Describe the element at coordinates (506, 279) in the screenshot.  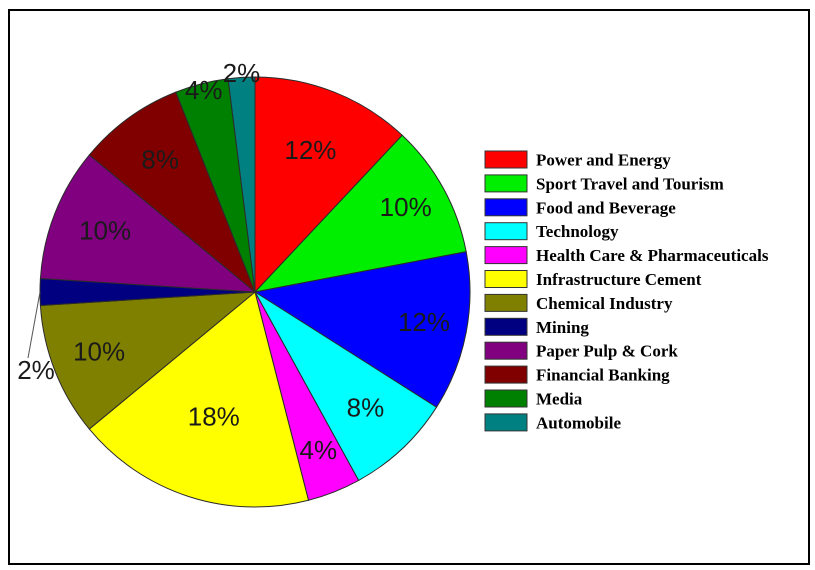
I see `legend-swatch-infrastructure-cement` at that location.